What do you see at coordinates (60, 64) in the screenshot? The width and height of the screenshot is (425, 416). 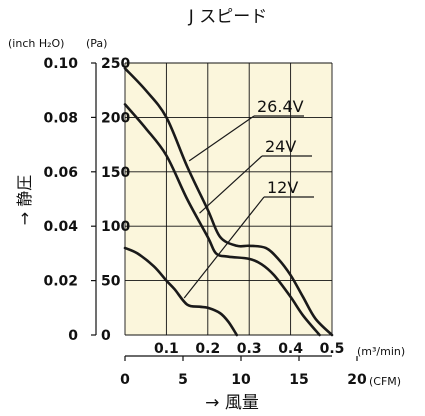 I see `y-tick-inch: 0.10` at bounding box center [60, 64].